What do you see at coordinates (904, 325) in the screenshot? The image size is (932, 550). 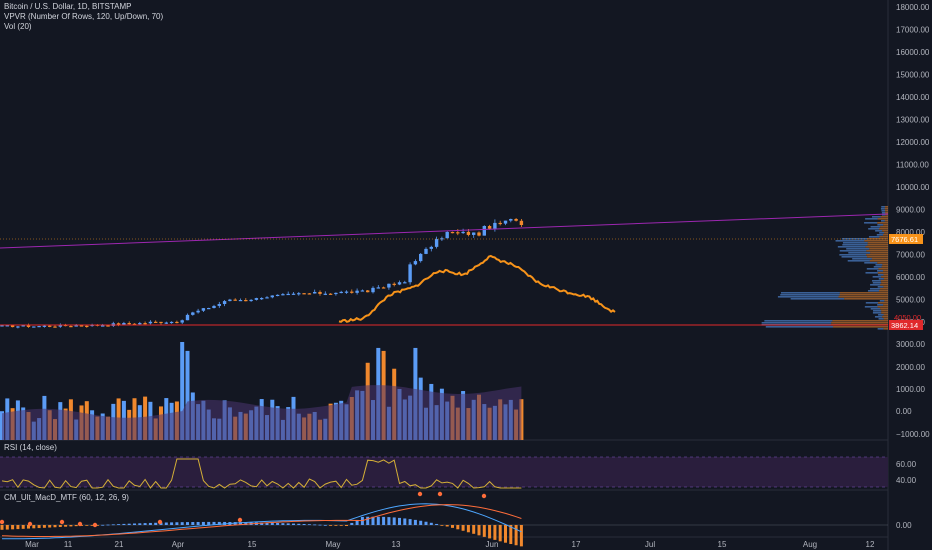 I see `support-price-label: 3862.14` at bounding box center [904, 325].